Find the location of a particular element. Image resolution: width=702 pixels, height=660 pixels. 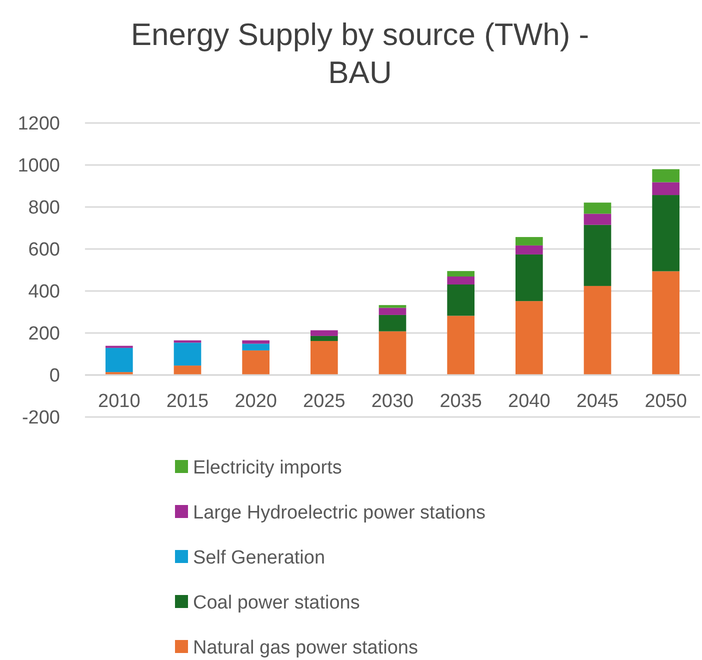

chart-title: Energy Supply by source (TWh) - BAU is located at coordinates (360, 53).